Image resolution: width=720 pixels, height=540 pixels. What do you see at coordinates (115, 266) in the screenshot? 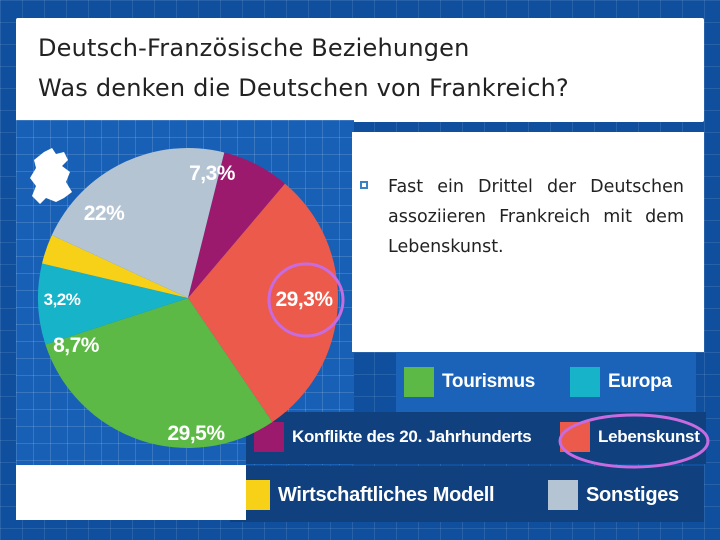
I see `pie-slice-wirtschaftliches-modell` at bounding box center [115, 266].